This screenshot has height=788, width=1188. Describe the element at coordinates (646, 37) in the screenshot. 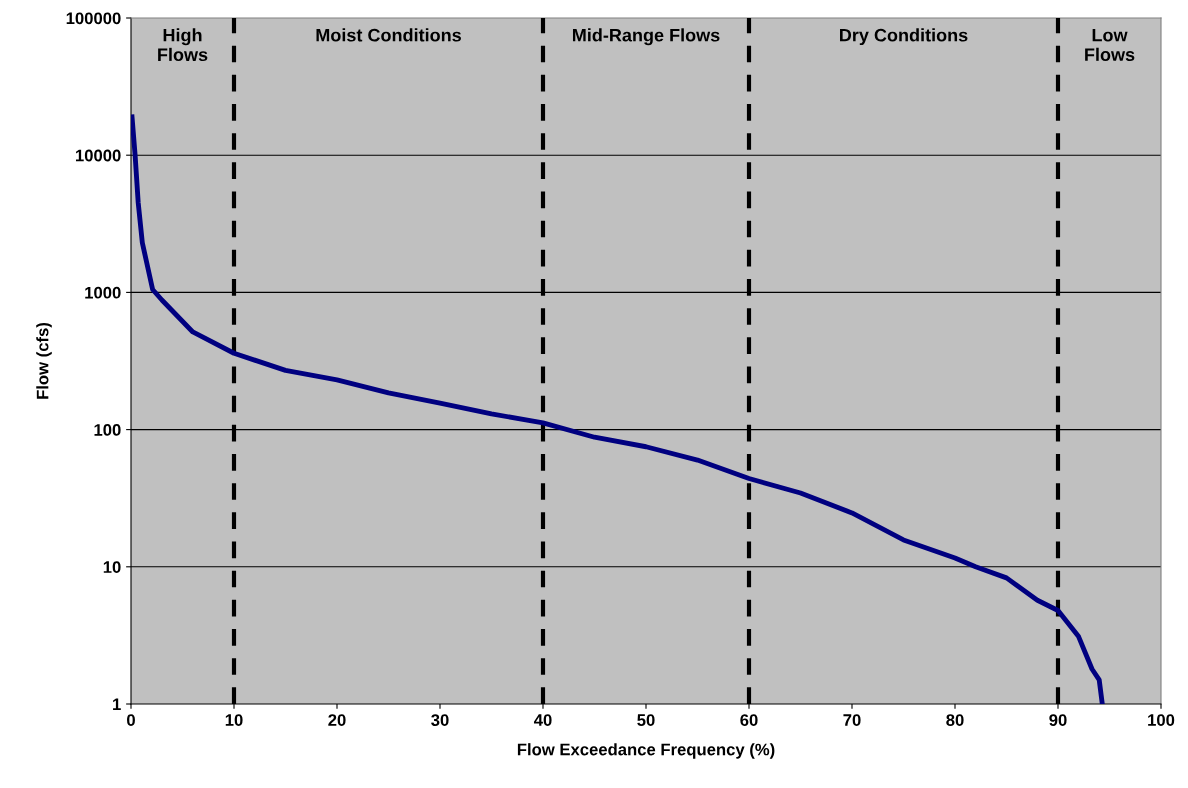

I see `band-label: Mid-Range Flows` at that location.